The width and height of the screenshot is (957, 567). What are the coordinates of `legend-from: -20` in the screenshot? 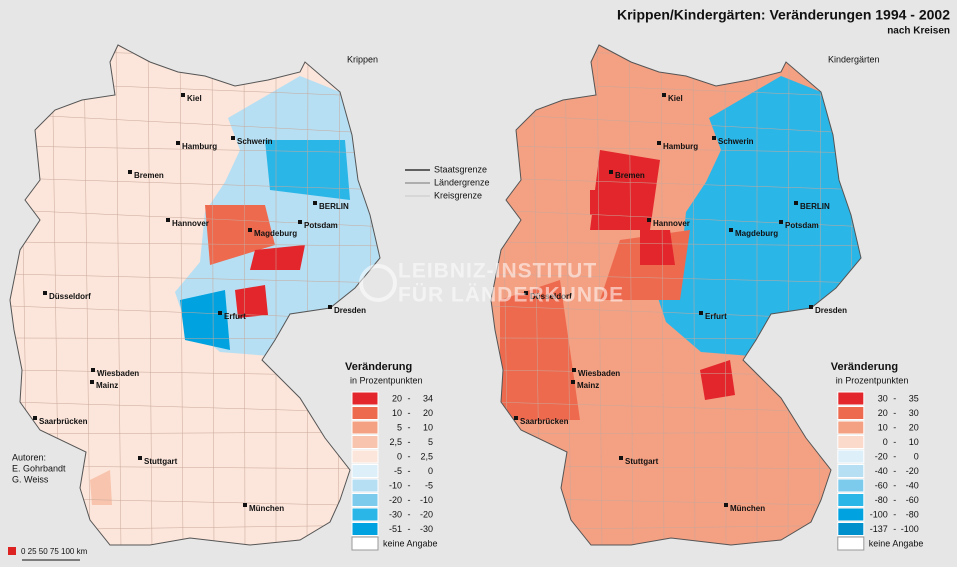 It's located at (395, 500).